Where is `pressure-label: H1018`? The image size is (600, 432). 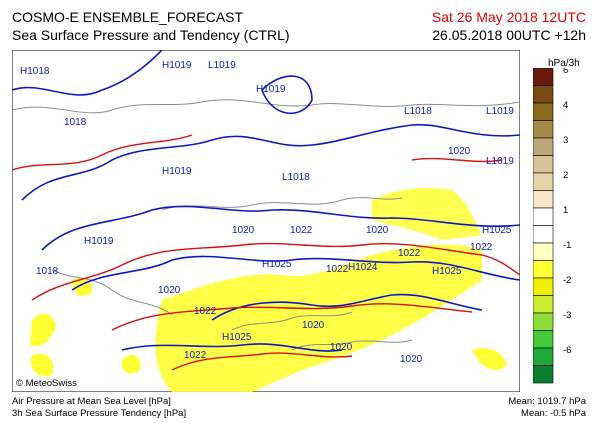 pressure-label: H1018 is located at coordinates (35, 71).